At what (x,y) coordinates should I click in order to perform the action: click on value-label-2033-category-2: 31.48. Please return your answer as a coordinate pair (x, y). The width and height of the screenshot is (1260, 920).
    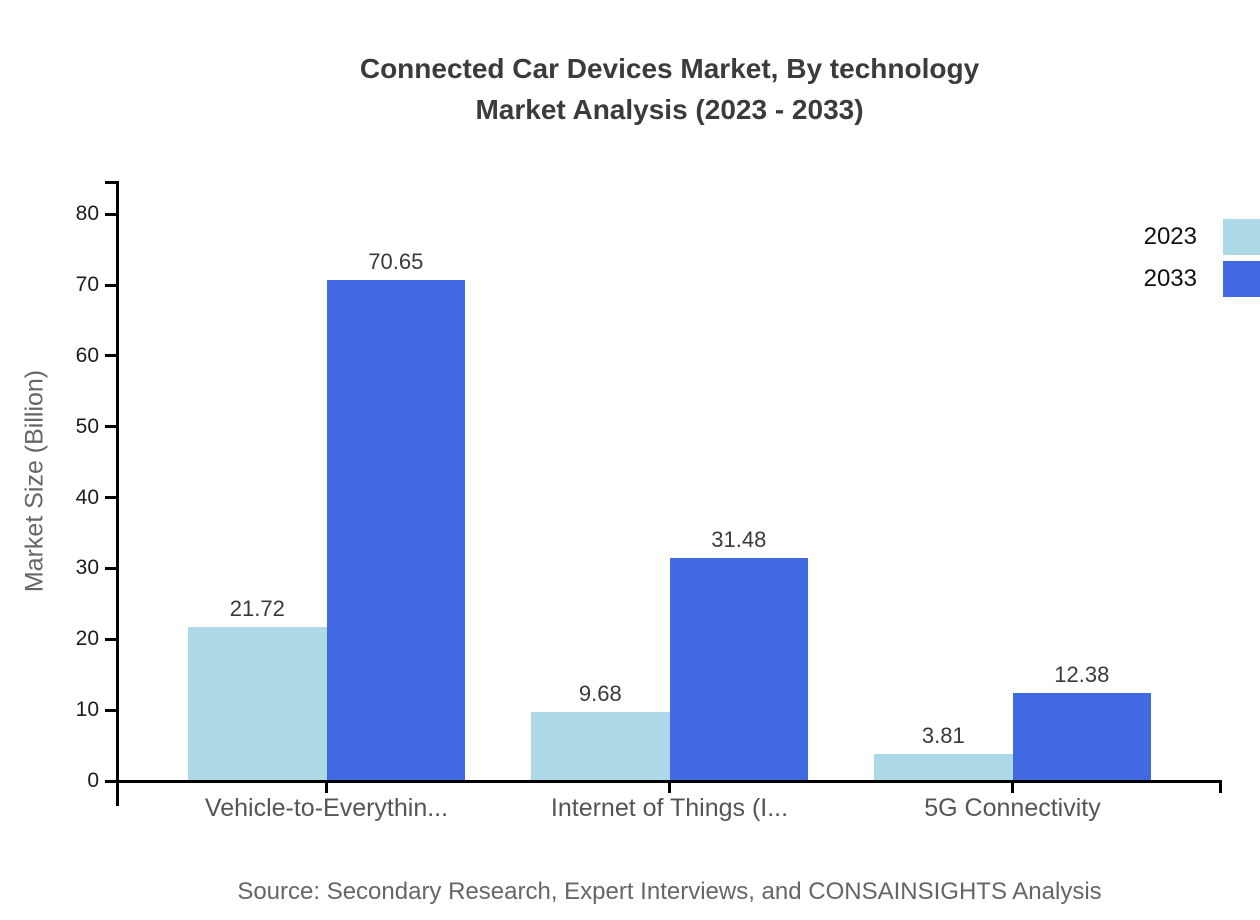
    Looking at the image, I should click on (739, 539).